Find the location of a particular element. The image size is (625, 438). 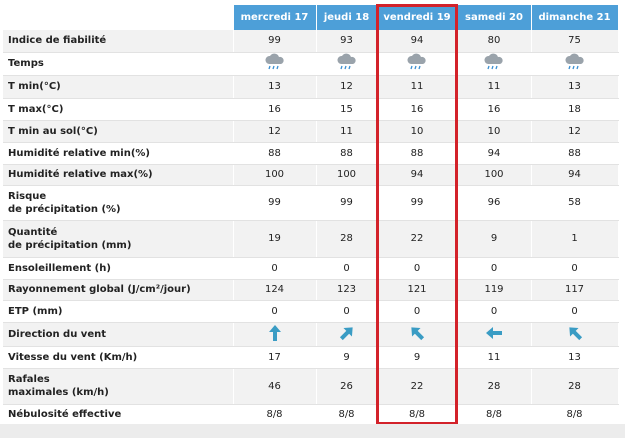

row-label: Nébulosité effective is located at coordinates (118, 415).